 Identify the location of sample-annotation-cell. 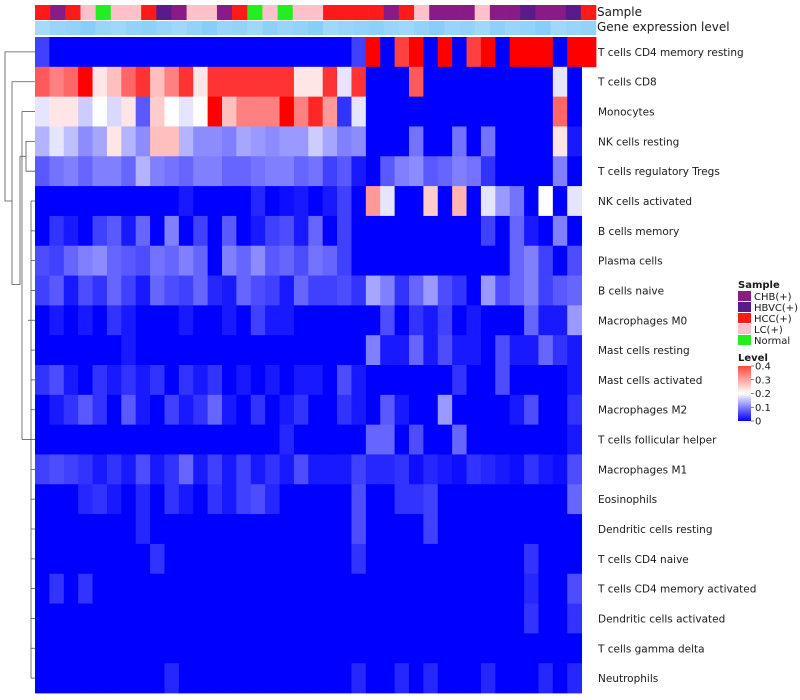
(437, 12).